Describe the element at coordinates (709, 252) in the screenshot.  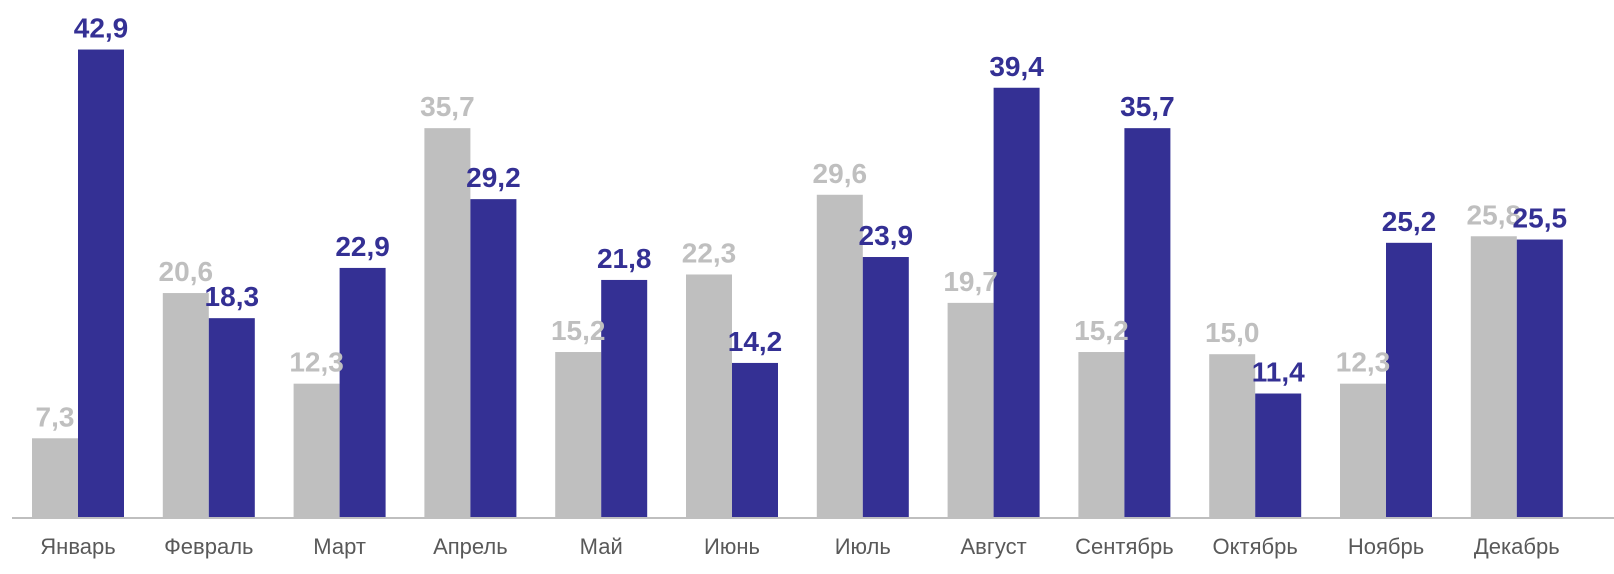
I see `value-label-series1-6: 22,3` at that location.